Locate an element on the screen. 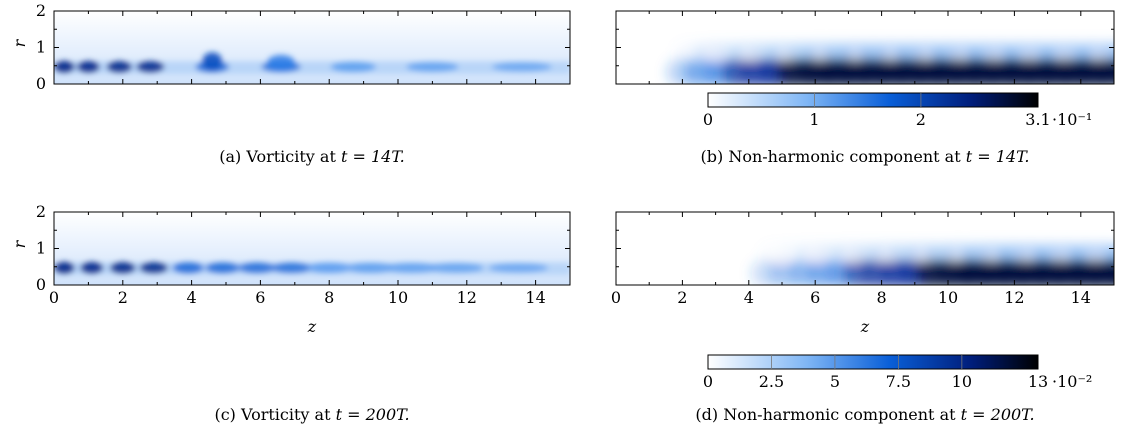 Image resolution: width=1128 pixels, height=430 pixels. panel-d-heatmap is located at coordinates (865, 248).